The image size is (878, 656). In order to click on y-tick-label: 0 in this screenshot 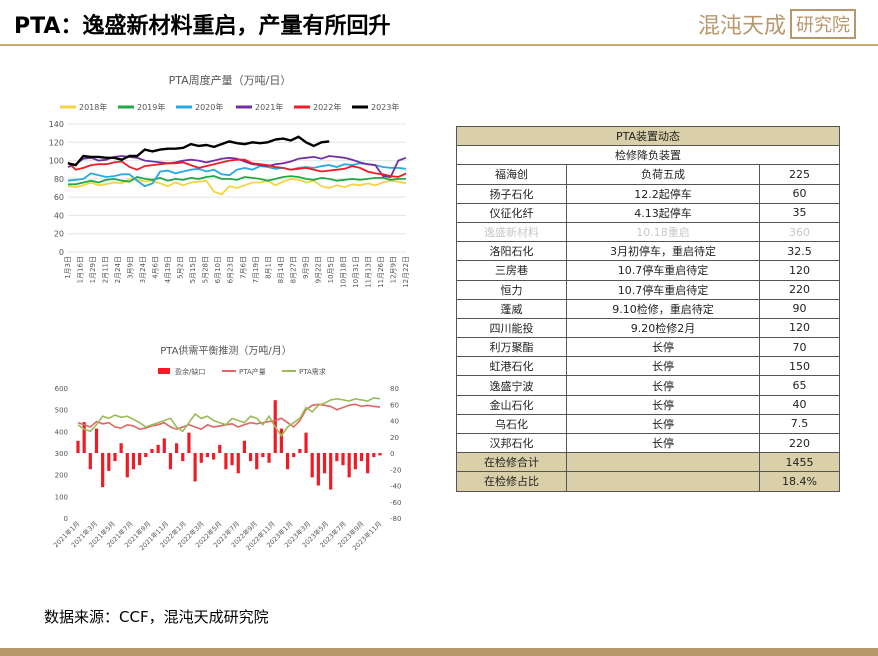, I will do `click(61, 252)`.